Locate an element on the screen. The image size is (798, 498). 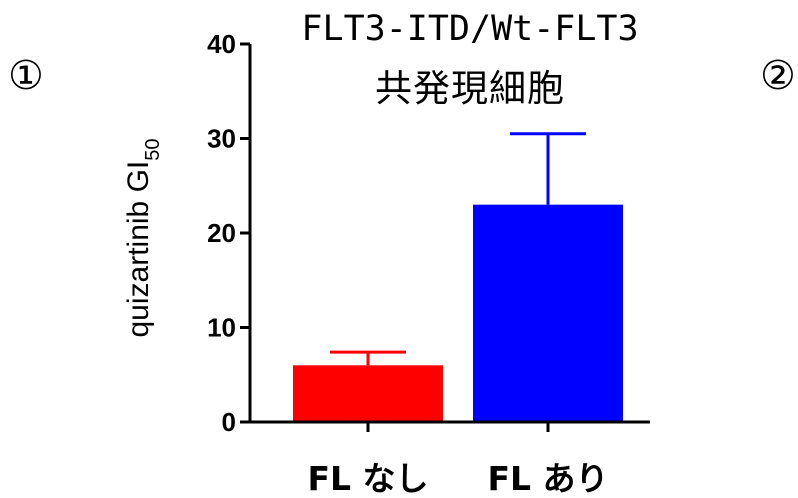
y-axis-label: quizartinib GI50 is located at coordinates (143, 238).